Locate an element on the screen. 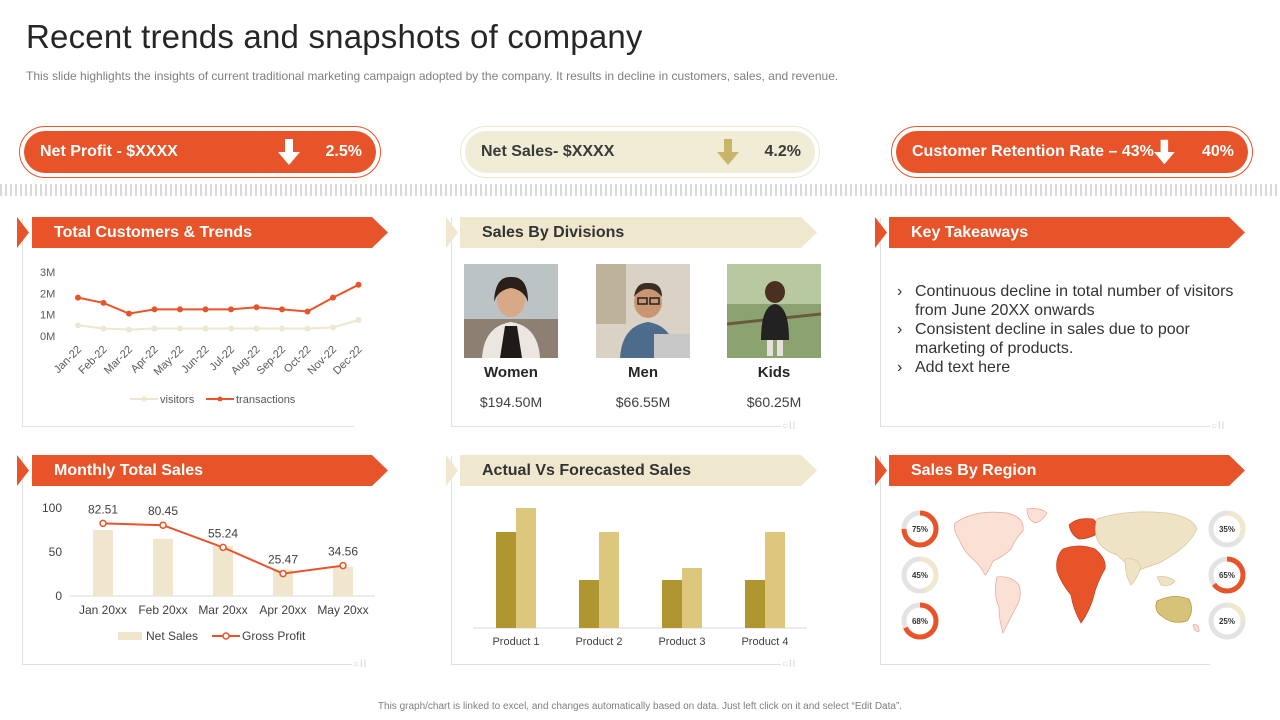 Image resolution: width=1280 pixels, height=720 pixels. x-tick-label: Jun-22 is located at coordinates (195, 360).